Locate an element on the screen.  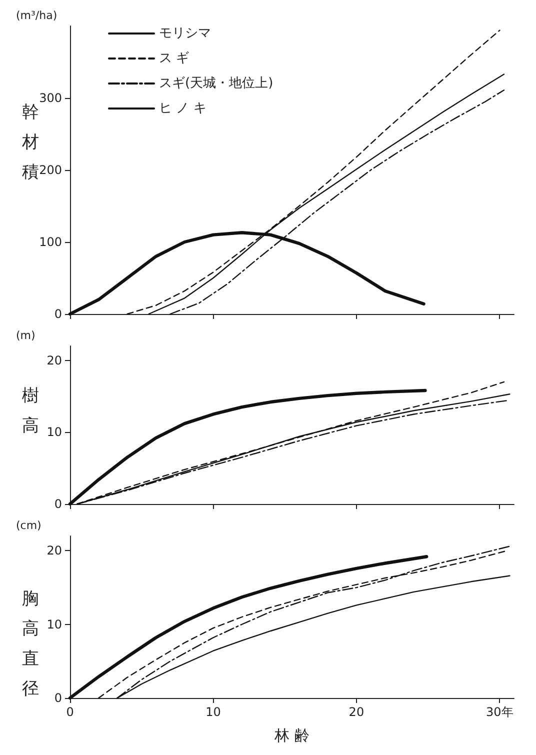
legend-label: ス ギ is located at coordinates (174, 58).